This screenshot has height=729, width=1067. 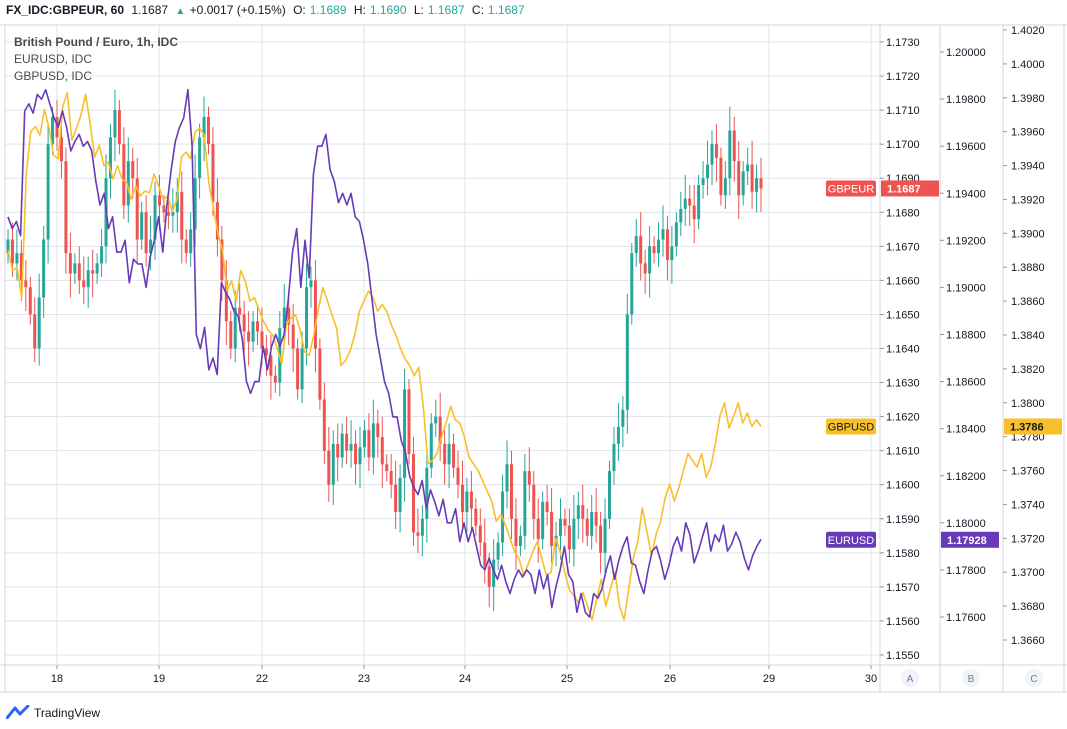 What do you see at coordinates (910, 679) in the screenshot?
I see `axis-A-label: A` at bounding box center [910, 679].